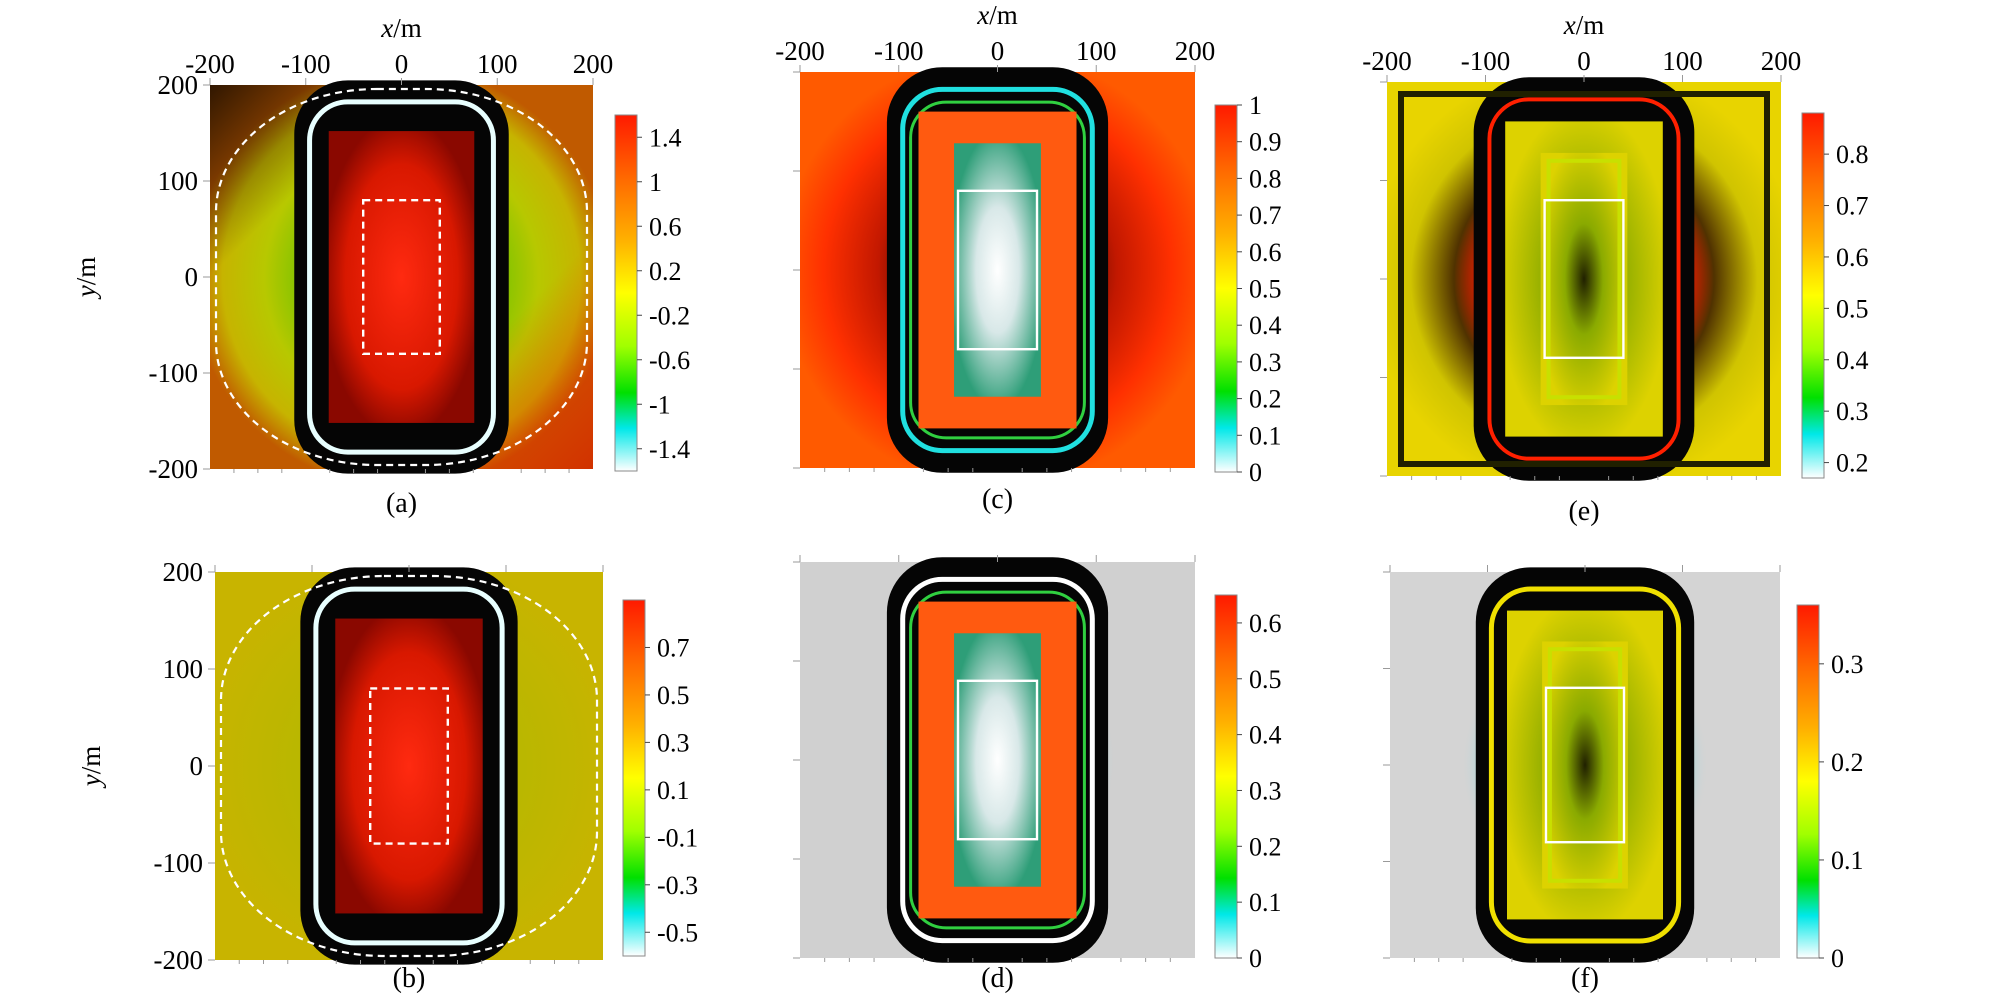 Image resolution: width=2001 pixels, height=1001 pixels. I want to click on colorbar-tick-label: 1.4, so click(665, 137).